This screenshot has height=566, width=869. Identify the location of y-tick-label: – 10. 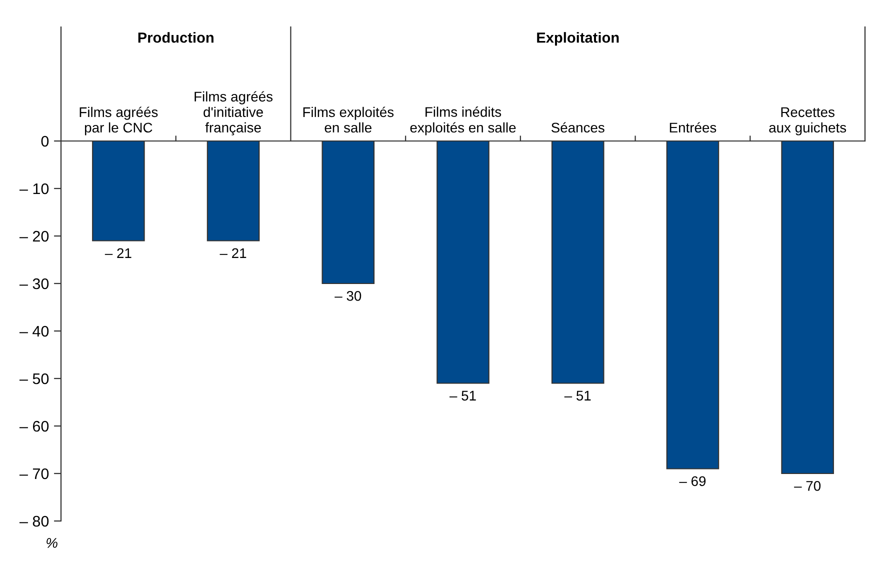
(34, 188).